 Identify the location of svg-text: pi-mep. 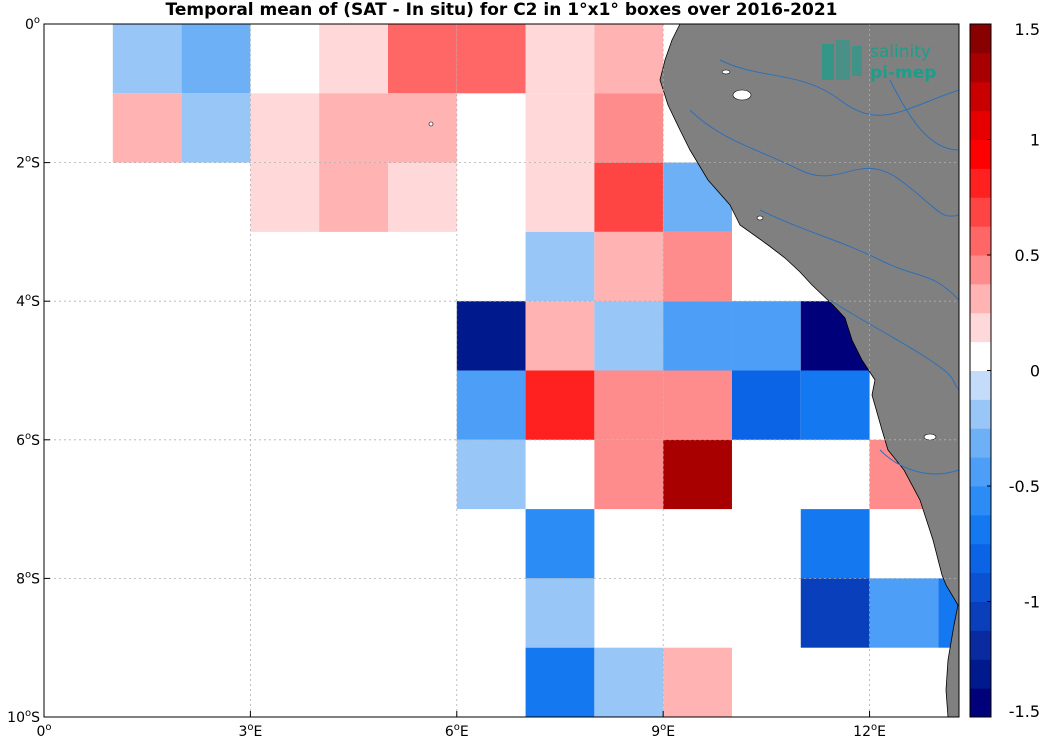
(903, 73).